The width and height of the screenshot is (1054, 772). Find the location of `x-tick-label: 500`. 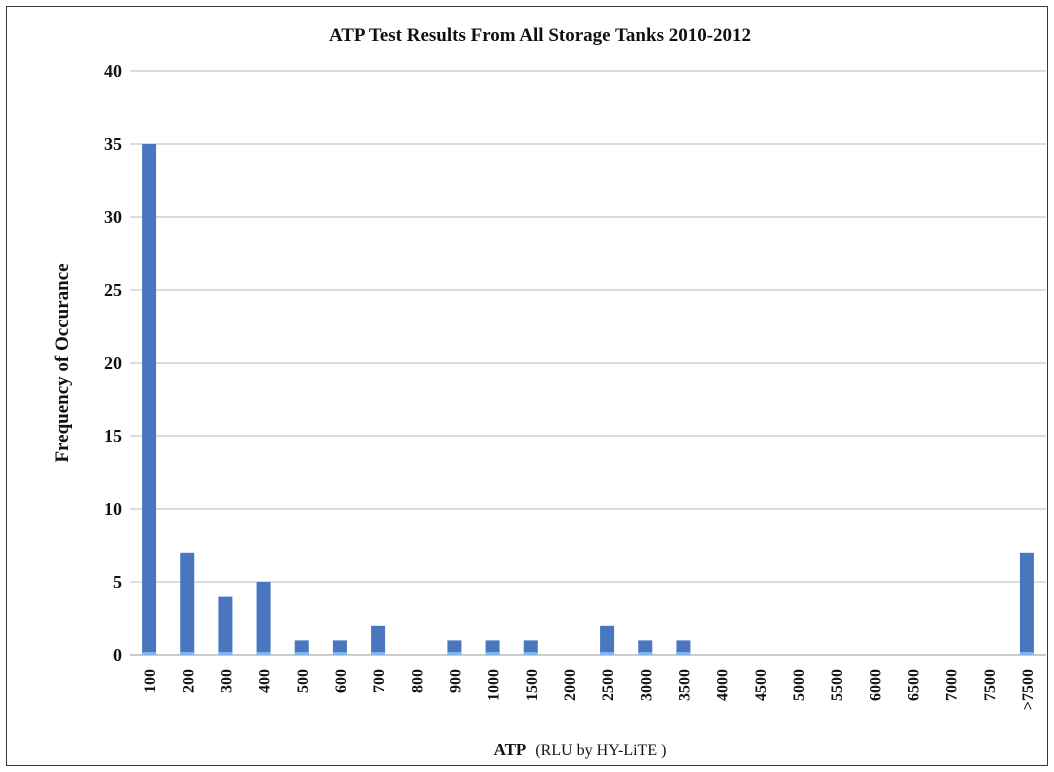

x-tick-label: 500 is located at coordinates (303, 681).